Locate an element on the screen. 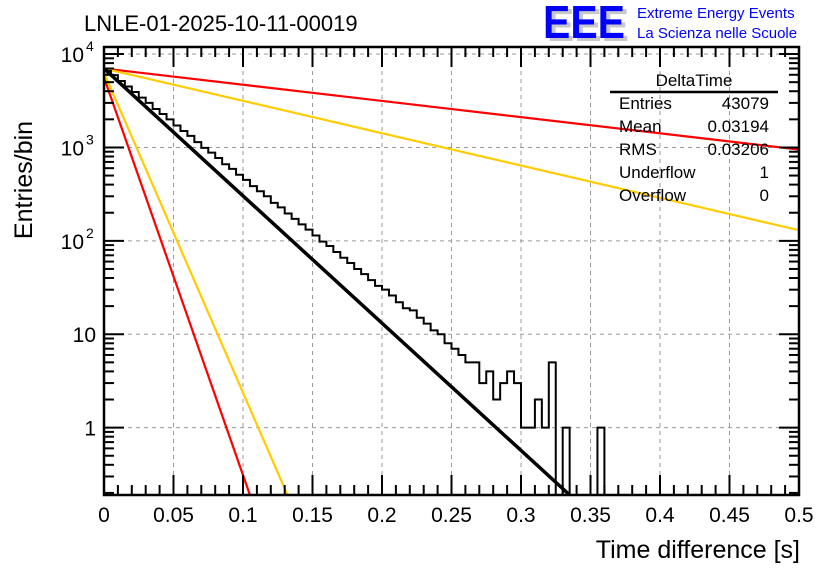 The image size is (836, 572). y-axis-title: Entries/bin is located at coordinates (24, 180).